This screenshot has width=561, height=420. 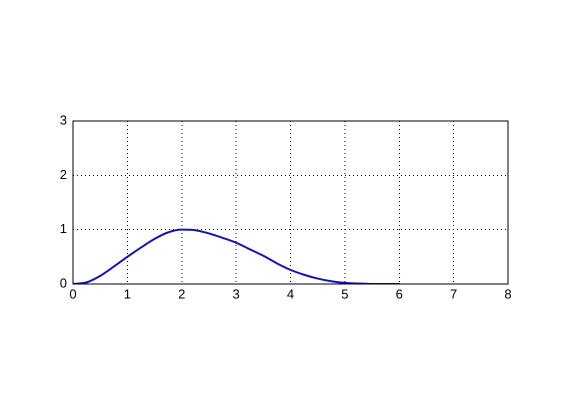 What do you see at coordinates (344, 294) in the screenshot?
I see `x-tick-label: 5` at bounding box center [344, 294].